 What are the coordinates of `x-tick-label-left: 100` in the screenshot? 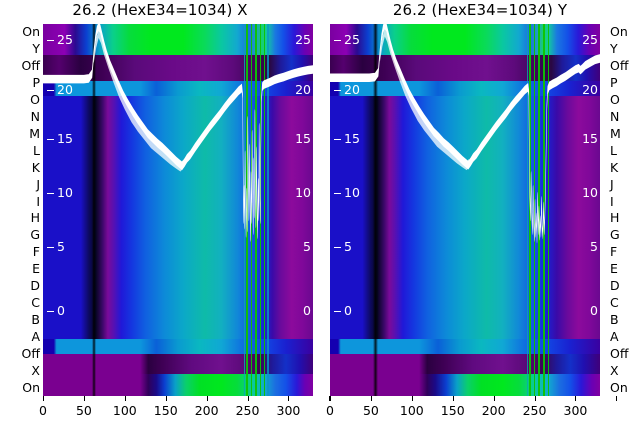 It's located at (124, 410).